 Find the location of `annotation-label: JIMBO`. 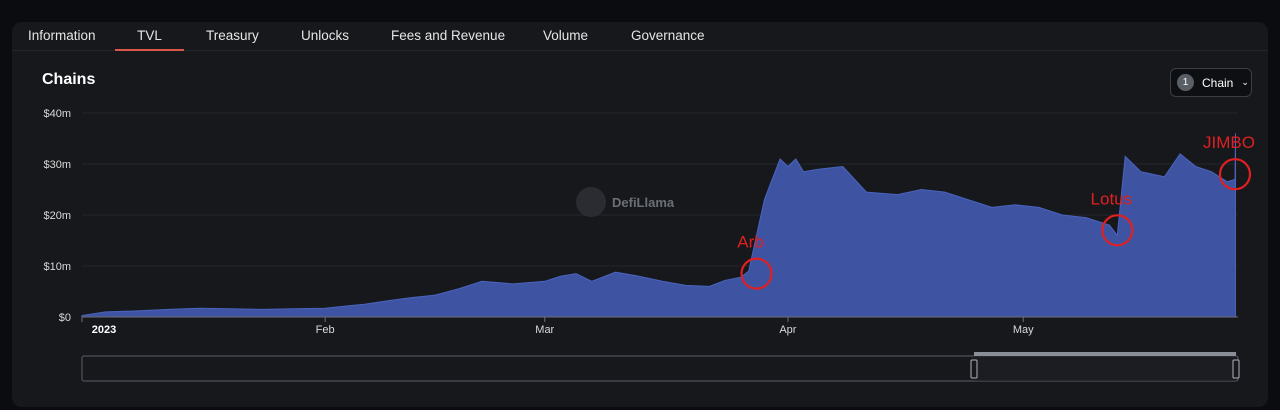

annotation-label: JIMBO is located at coordinates (1229, 142).